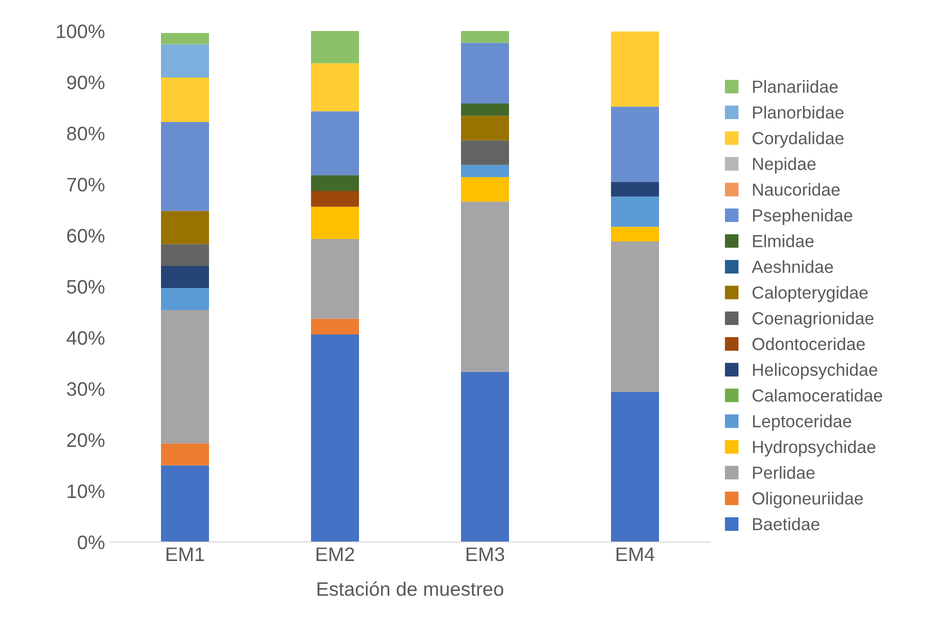 The width and height of the screenshot is (935, 621). What do you see at coordinates (85, 235) in the screenshot?
I see `y-tick-label: 60%` at bounding box center [85, 235].